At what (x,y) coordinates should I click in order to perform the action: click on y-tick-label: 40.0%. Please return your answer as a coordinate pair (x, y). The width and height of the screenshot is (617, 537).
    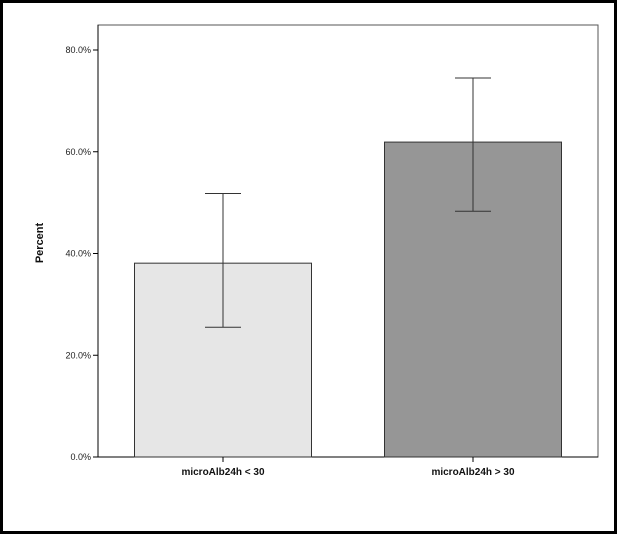
    Looking at the image, I should click on (78, 254).